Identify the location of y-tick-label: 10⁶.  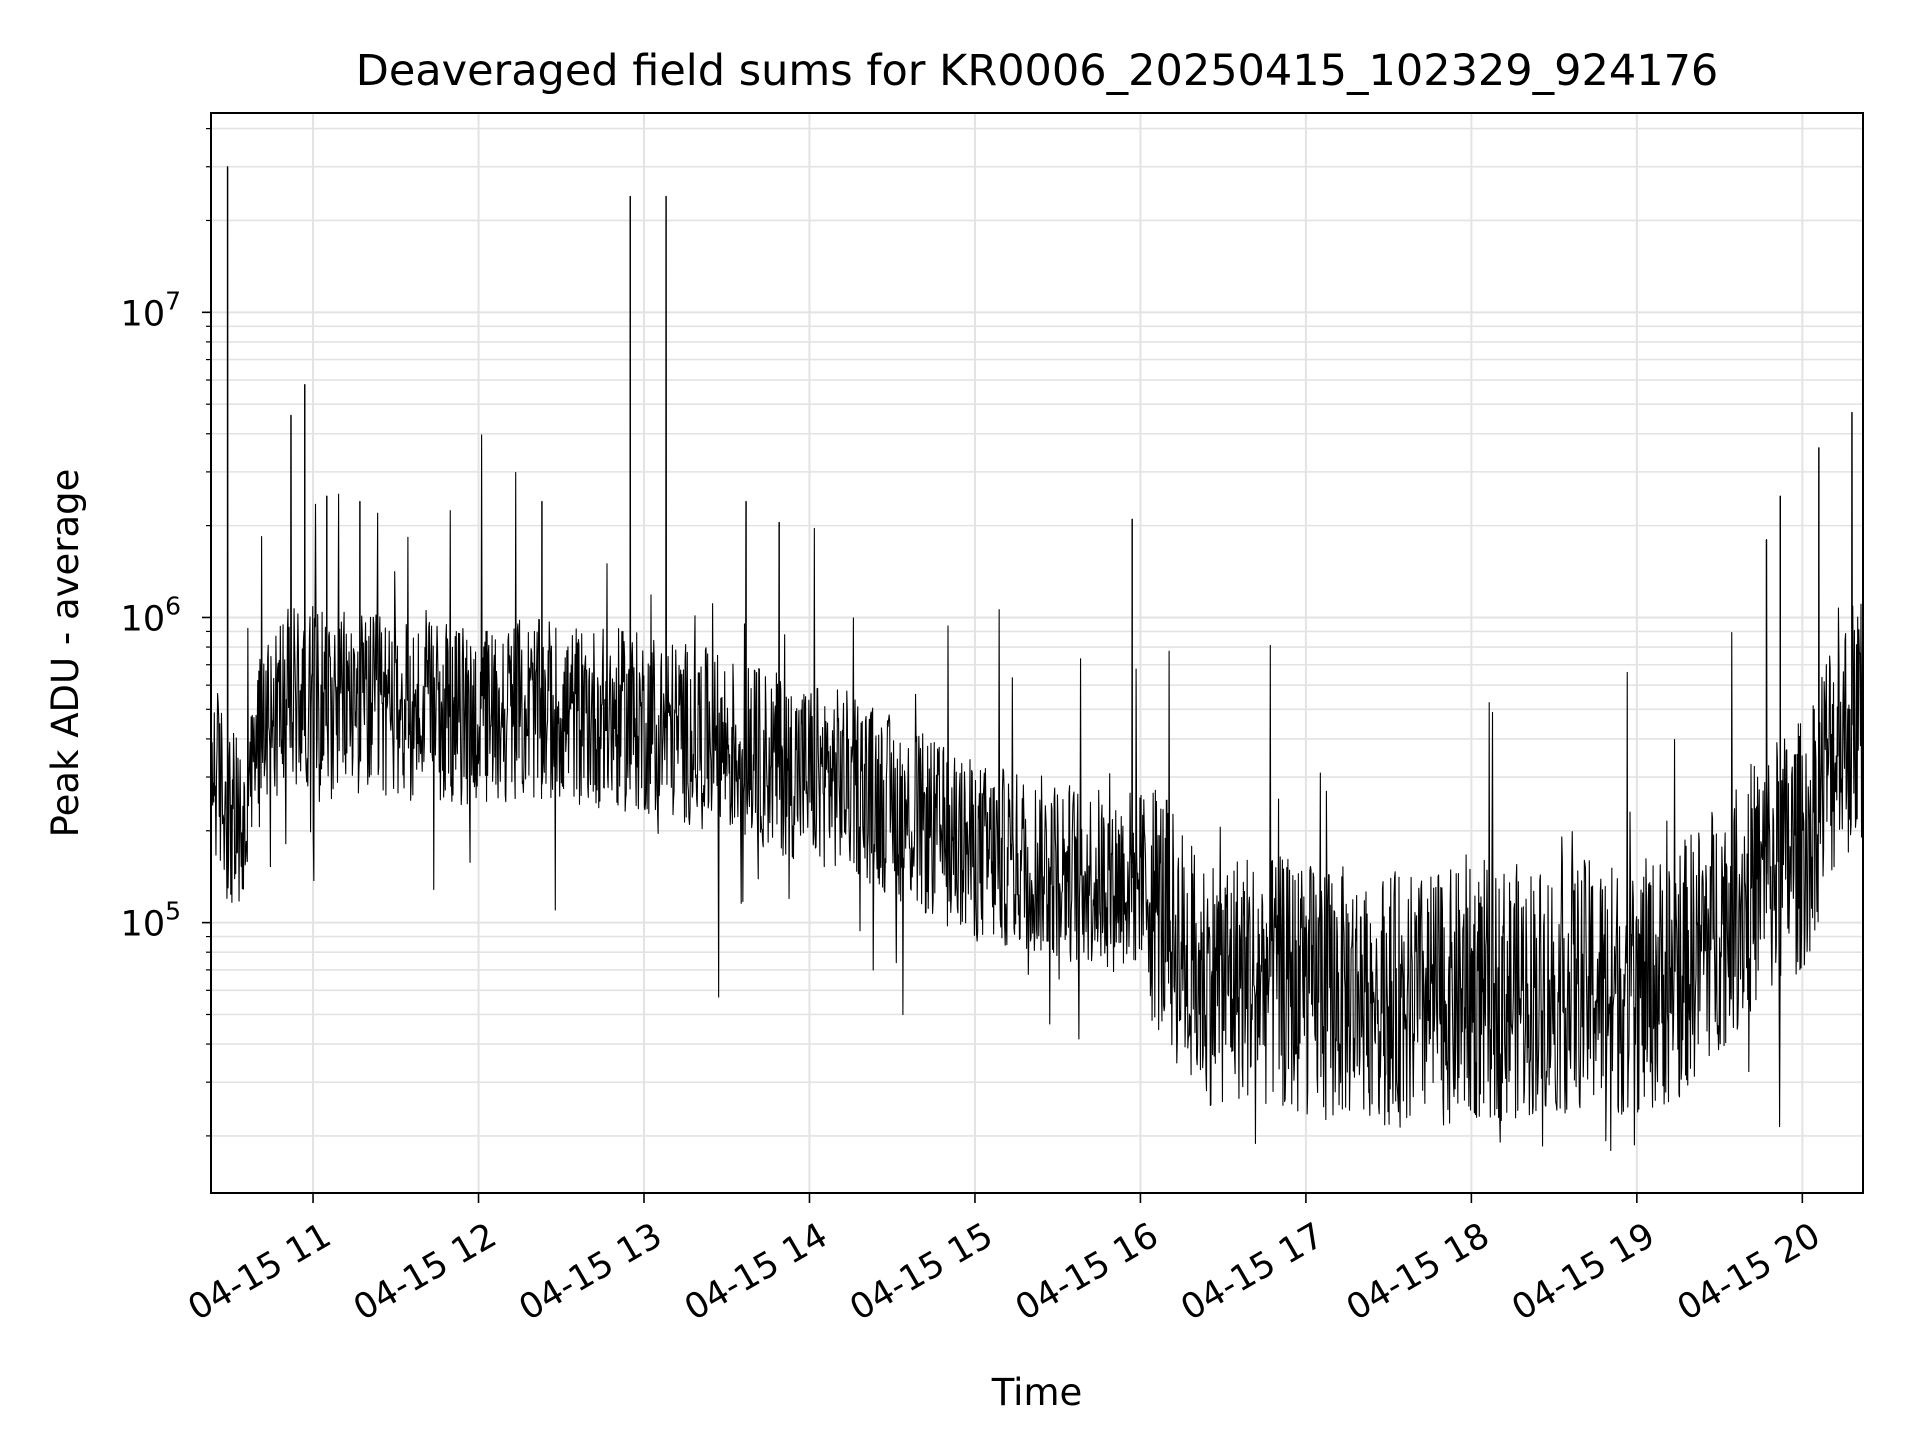
(151, 615).